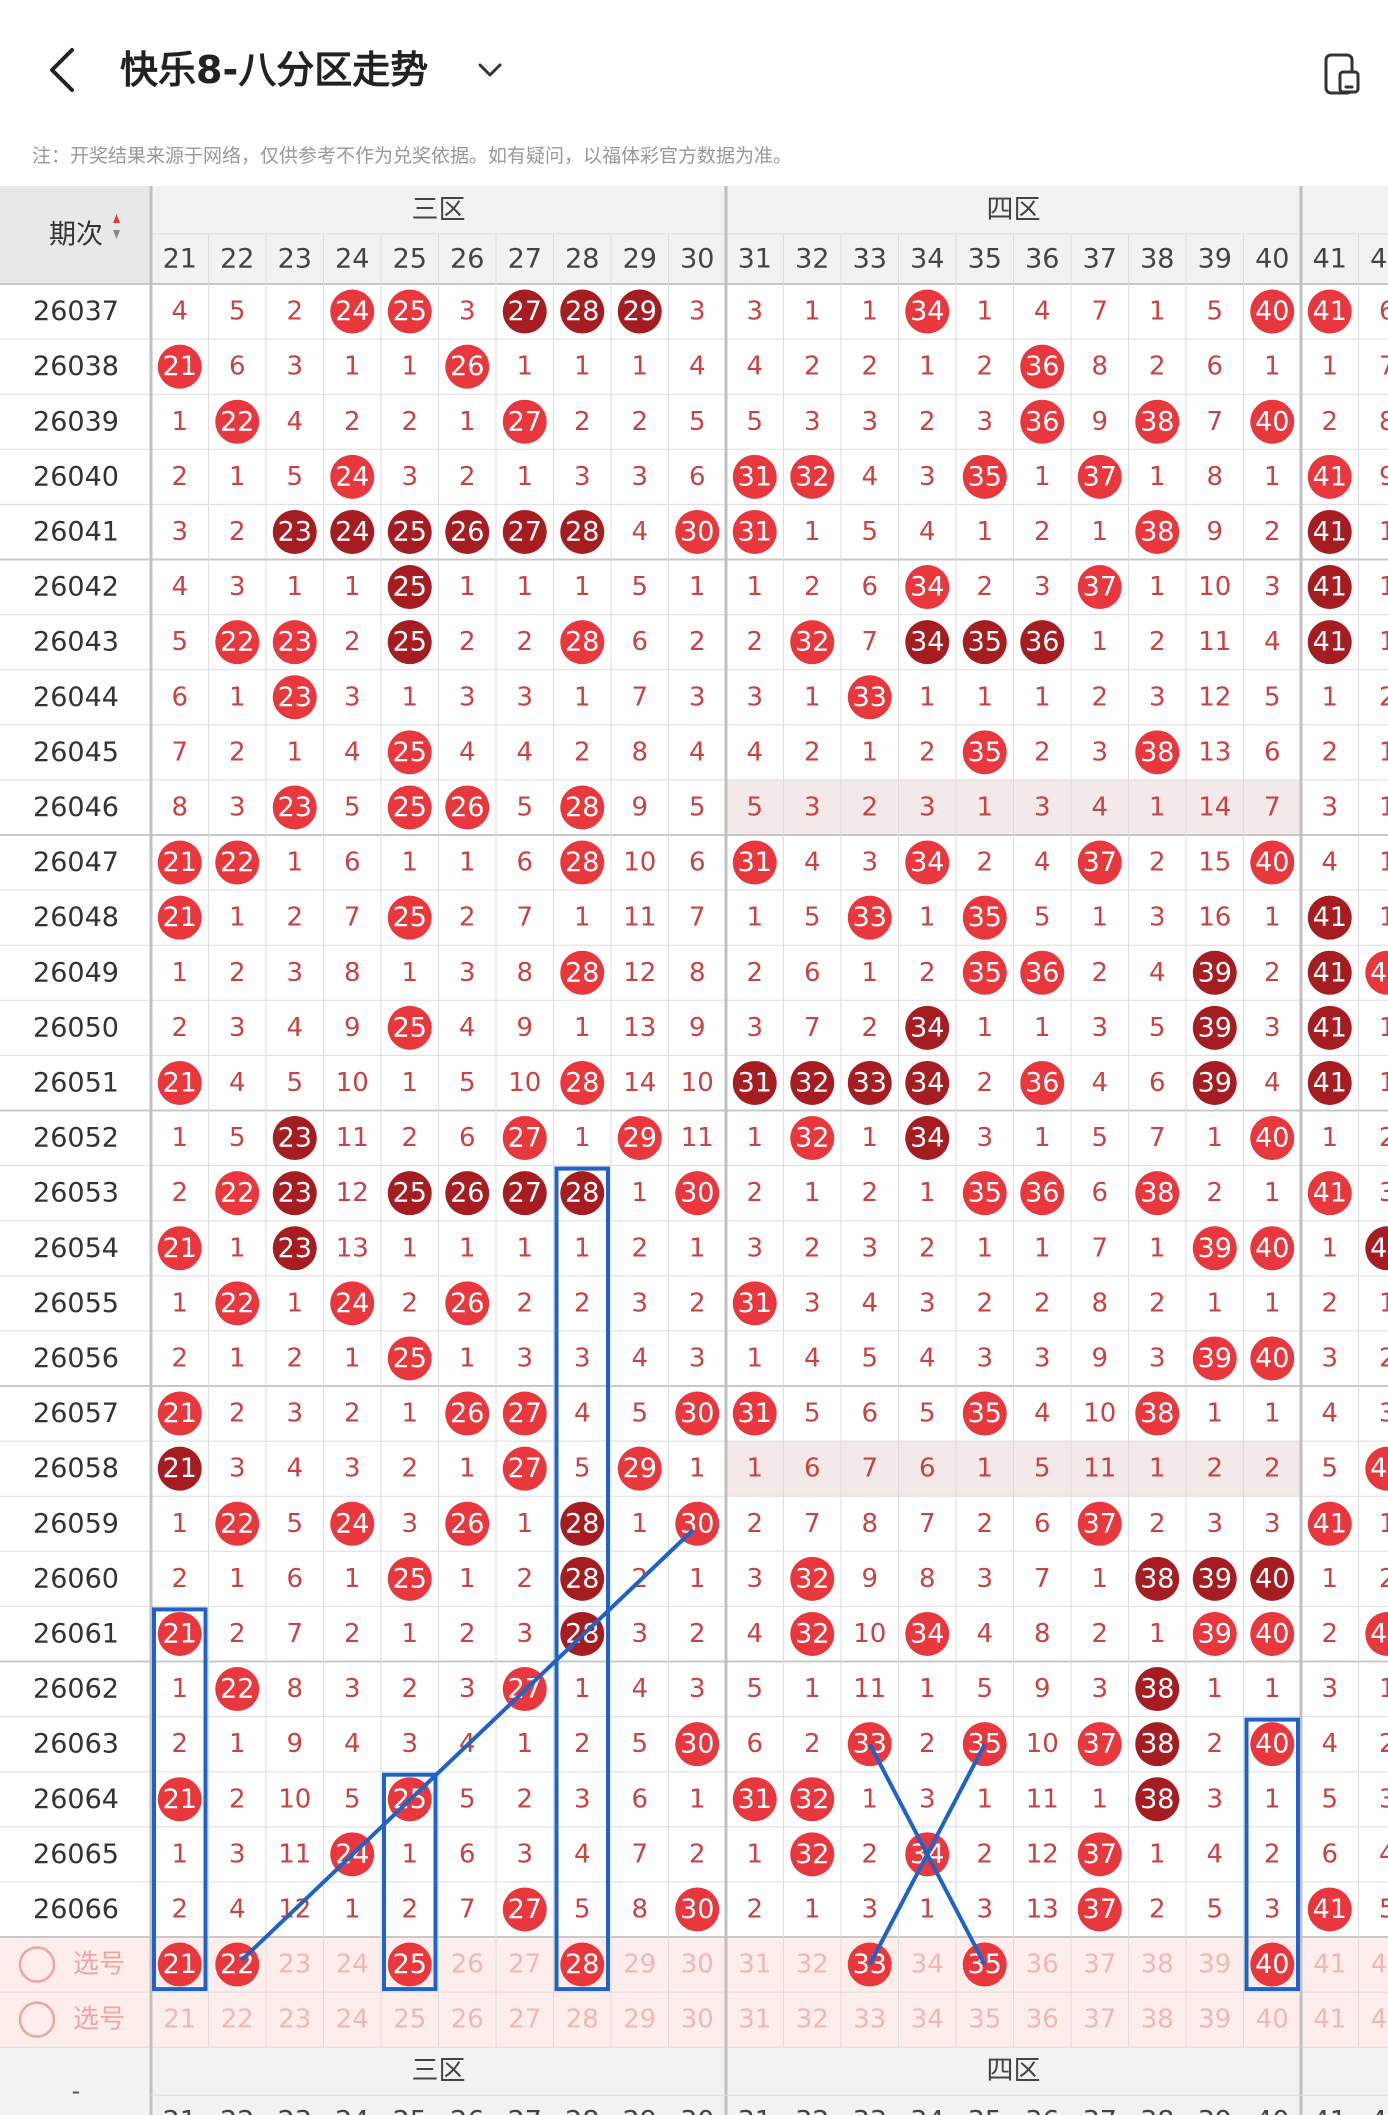  What do you see at coordinates (869, 477) in the screenshot?
I see `miss-count: 4` at bounding box center [869, 477].